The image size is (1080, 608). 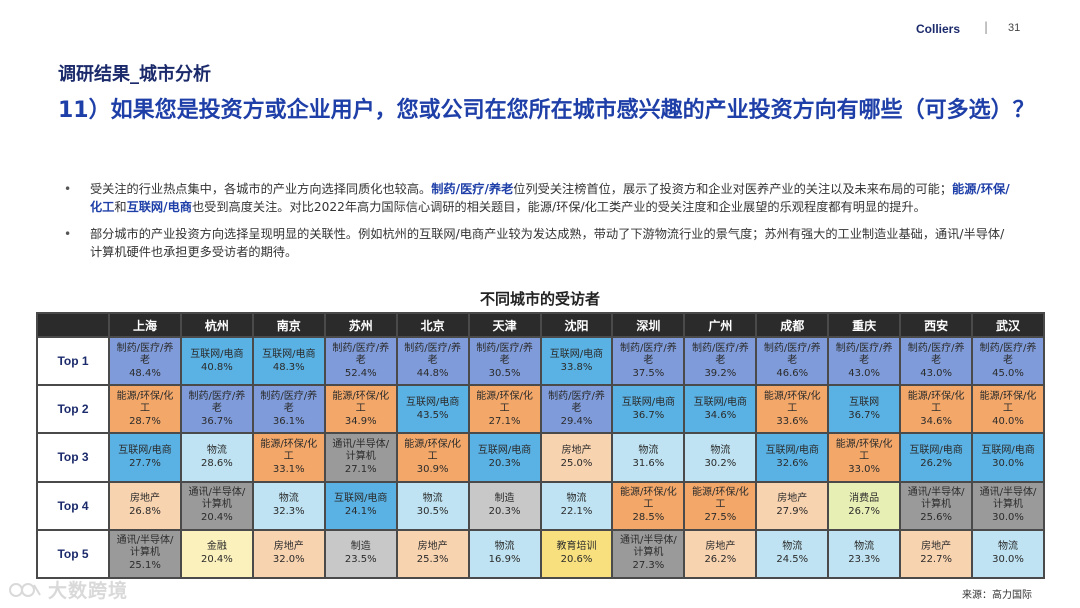 What do you see at coordinates (792, 373) in the screenshot?
I see `industry-percent: 46.6%` at bounding box center [792, 373].